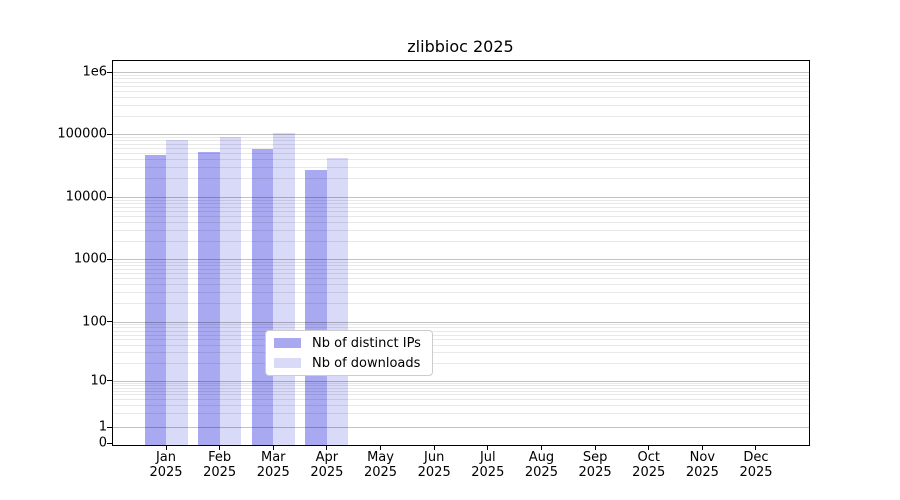  I want to click on legend-swatch-downloads, so click(287, 363).